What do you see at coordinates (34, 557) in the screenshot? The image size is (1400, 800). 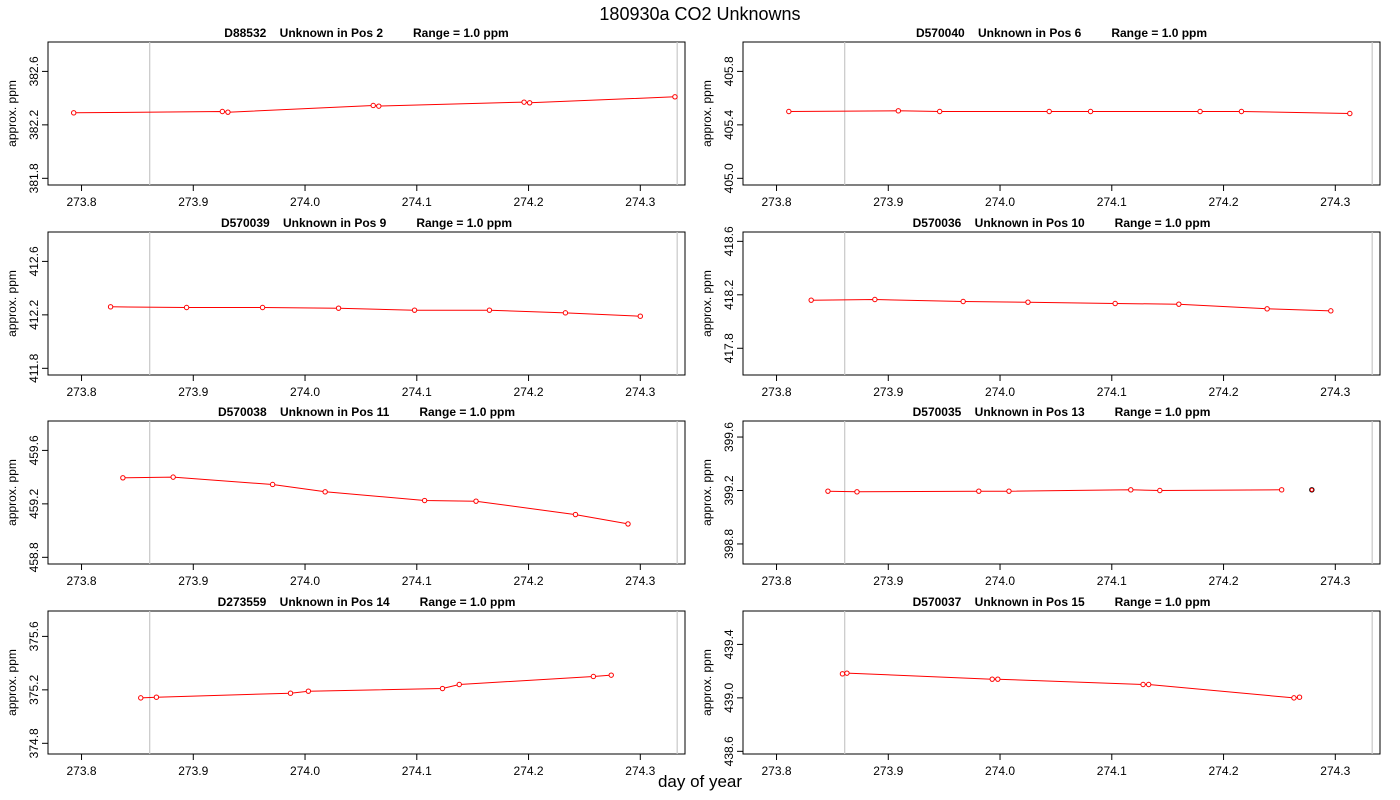 I see `y-tick-label: 458.8` at bounding box center [34, 557].